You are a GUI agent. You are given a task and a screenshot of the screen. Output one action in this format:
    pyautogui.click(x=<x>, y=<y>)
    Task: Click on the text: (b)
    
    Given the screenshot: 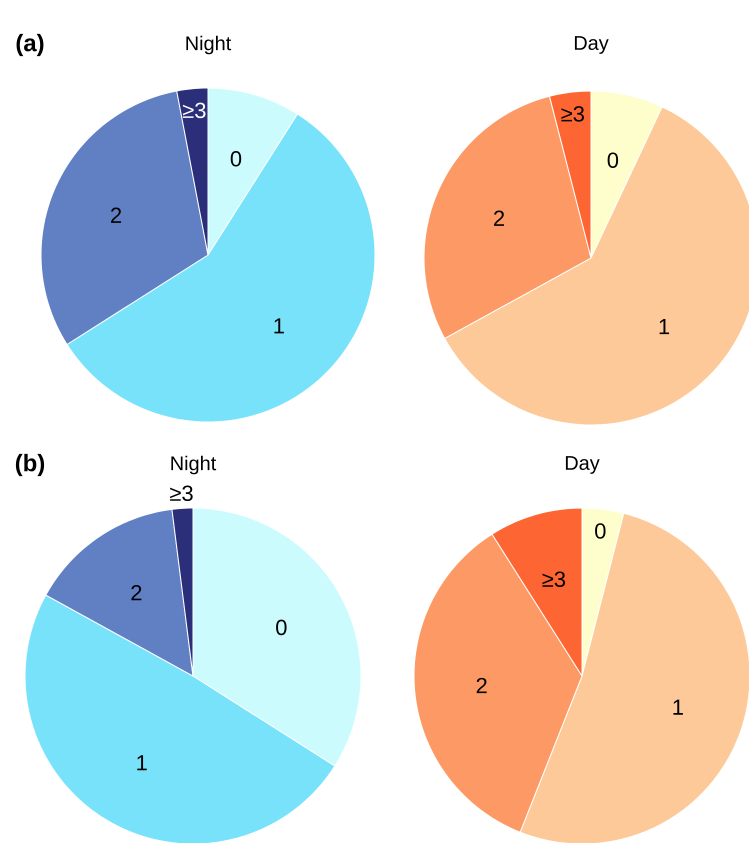 What is the action you would take?
    pyautogui.click(x=30, y=465)
    